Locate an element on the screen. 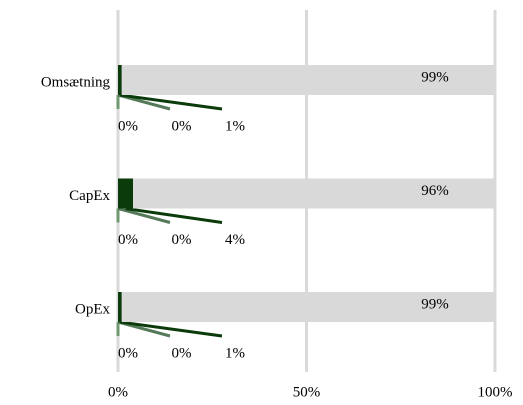 The image size is (523, 405). x-tick-label: 0% is located at coordinates (118, 392).